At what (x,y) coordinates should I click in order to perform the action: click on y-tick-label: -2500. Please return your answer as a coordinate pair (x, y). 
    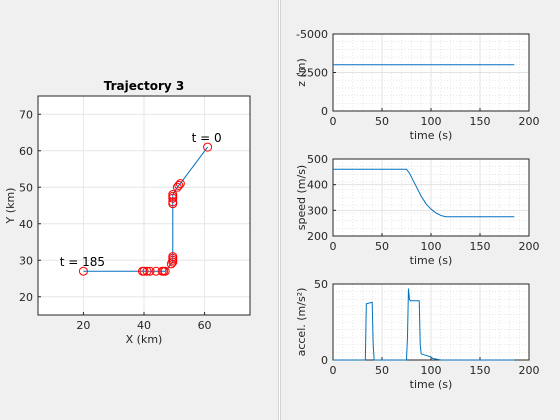
    Looking at the image, I should click on (312, 73).